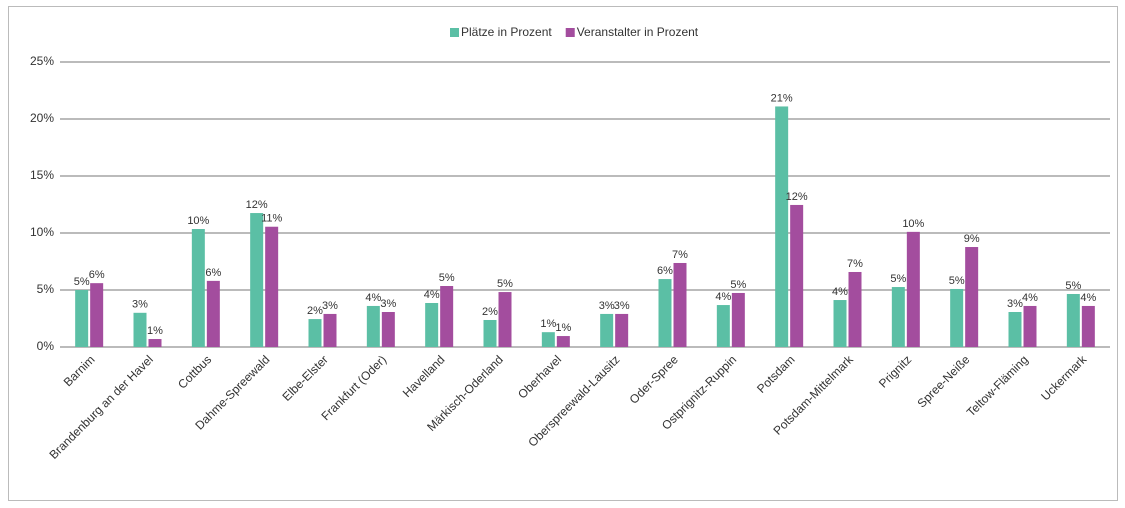 The height and width of the screenshot is (508, 1125). Describe the element at coordinates (42, 232) in the screenshot. I see `y-tick-label: 10%` at that location.